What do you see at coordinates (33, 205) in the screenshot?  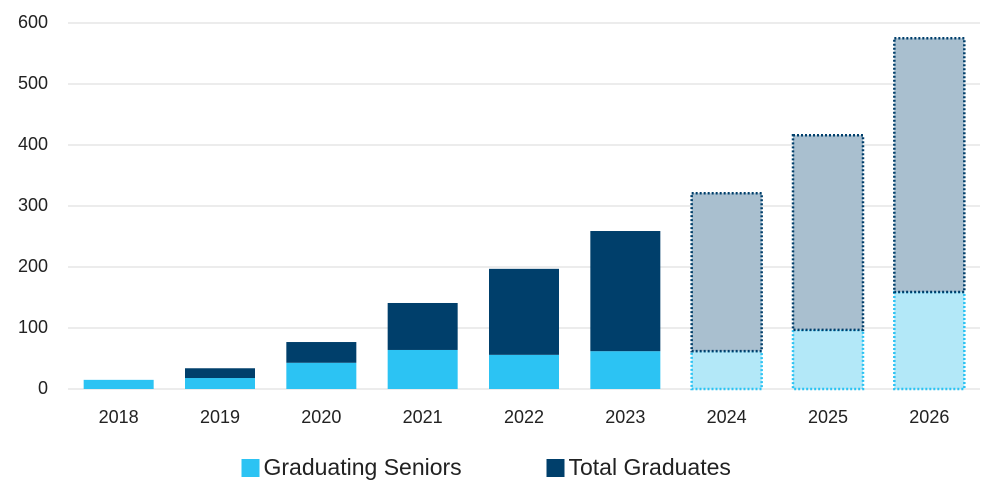 I see `y-tick-label: 300` at bounding box center [33, 205].